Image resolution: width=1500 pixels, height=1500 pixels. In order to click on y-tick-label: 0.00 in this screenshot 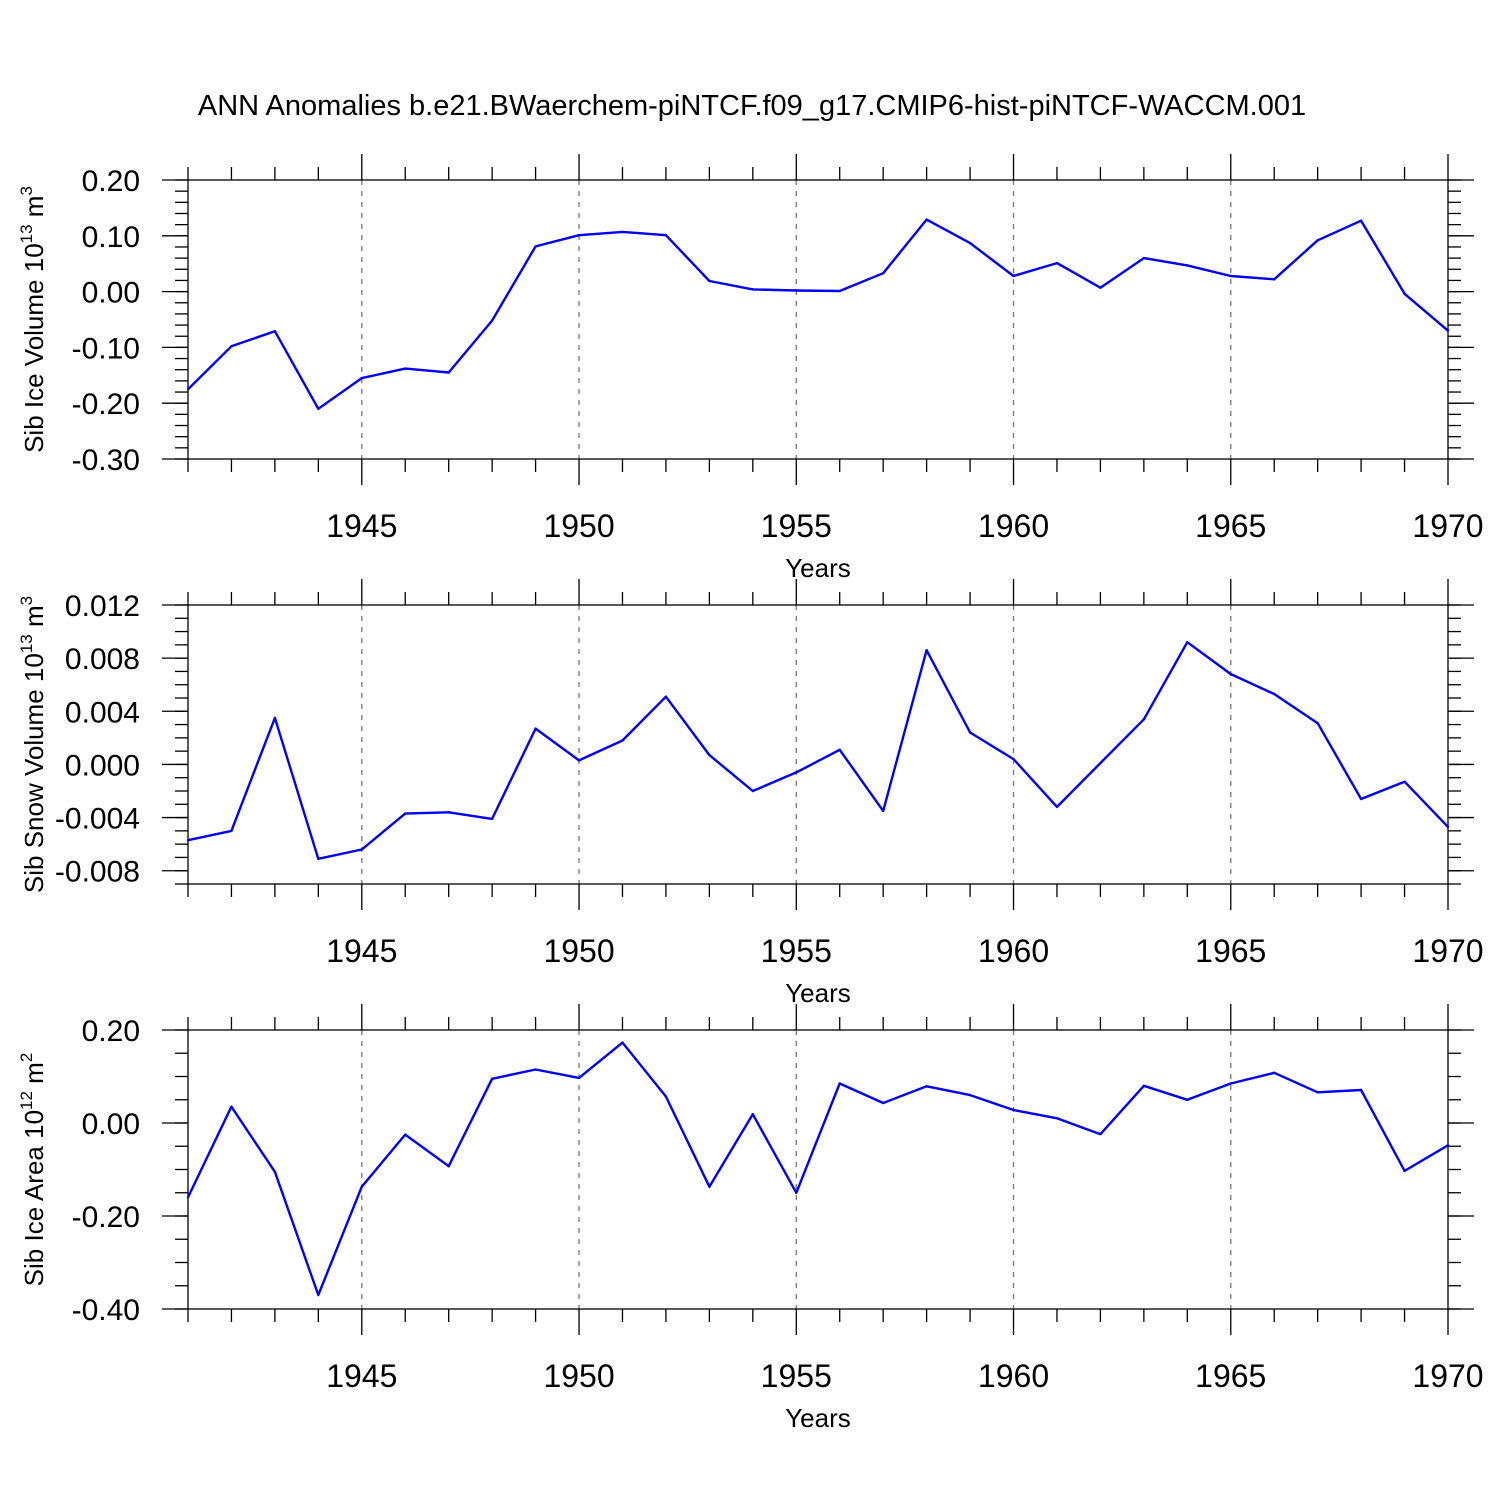, I will do `click(111, 293)`.